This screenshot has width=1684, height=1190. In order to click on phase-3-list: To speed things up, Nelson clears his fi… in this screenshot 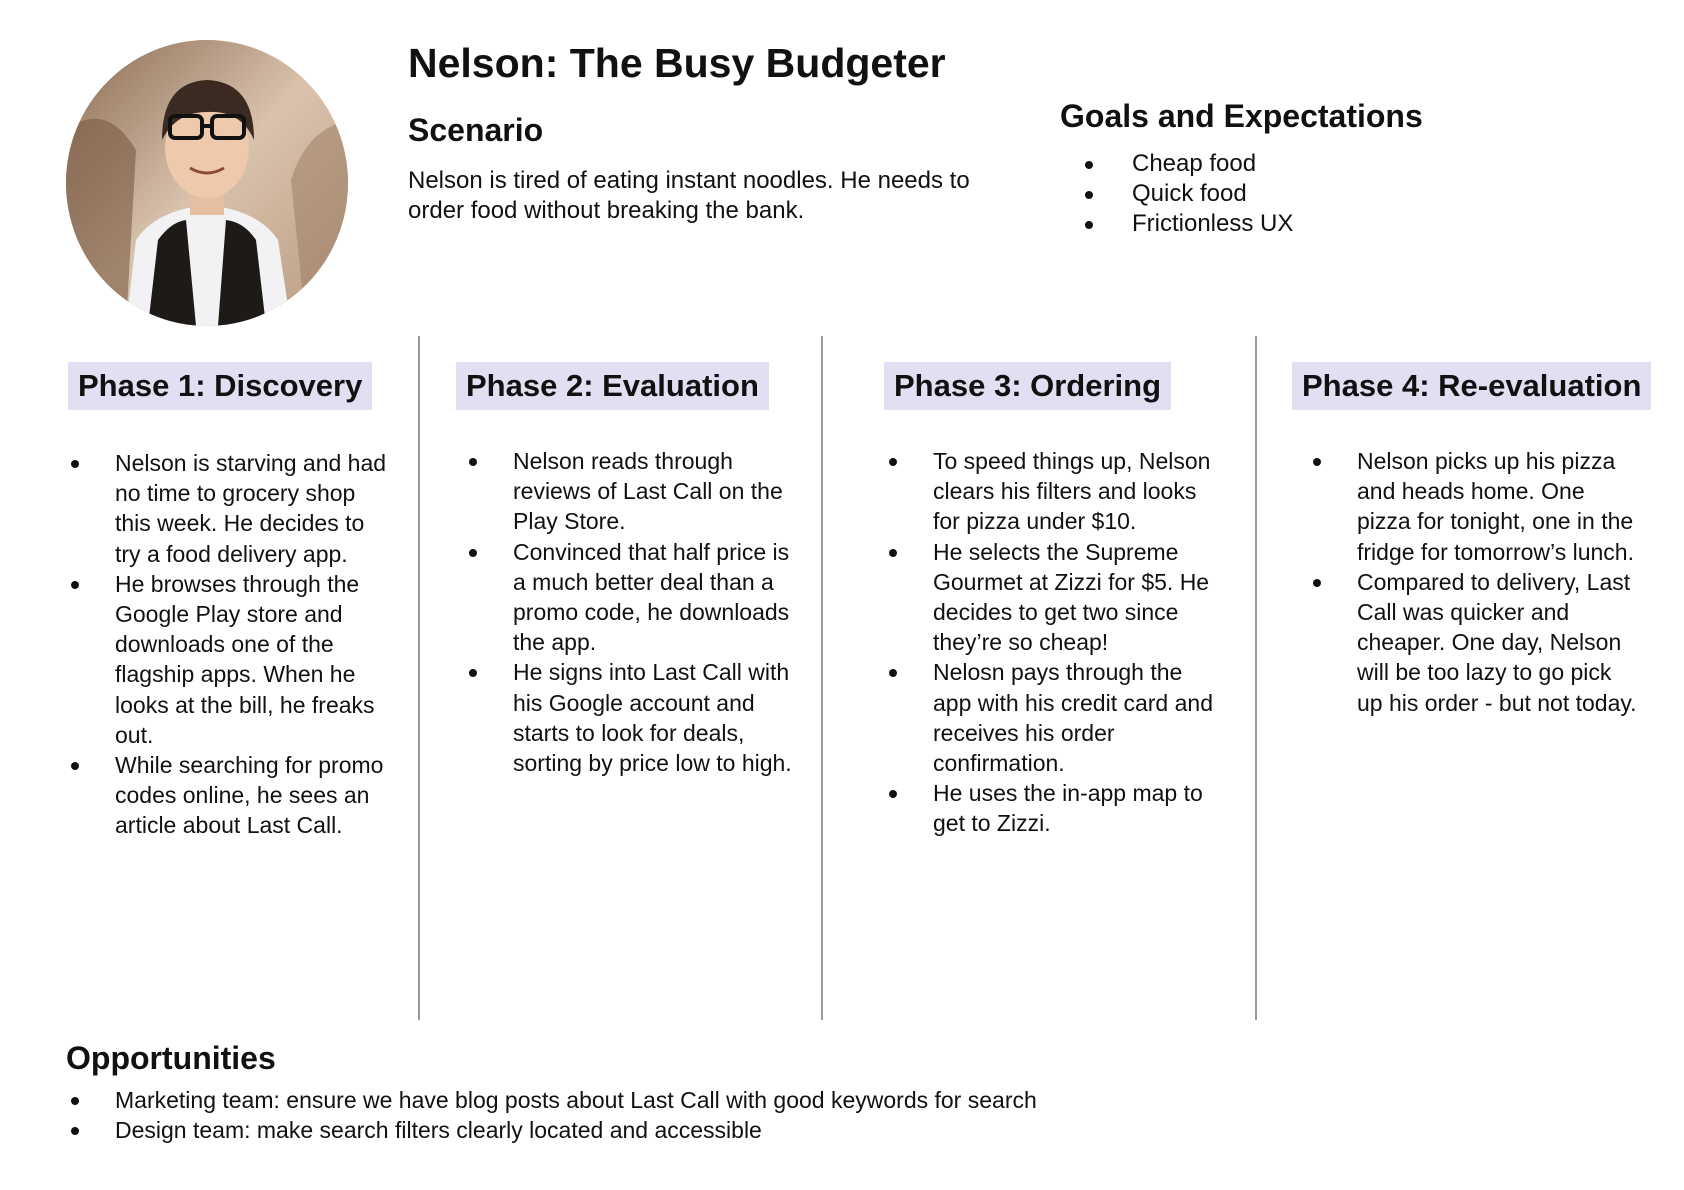, I will do `click(1054, 642)`.